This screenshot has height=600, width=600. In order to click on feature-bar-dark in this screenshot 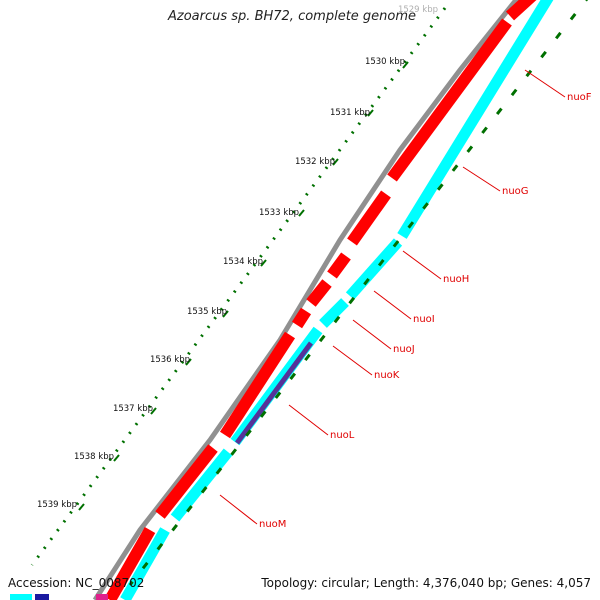, I will do `click(274, 393)`.